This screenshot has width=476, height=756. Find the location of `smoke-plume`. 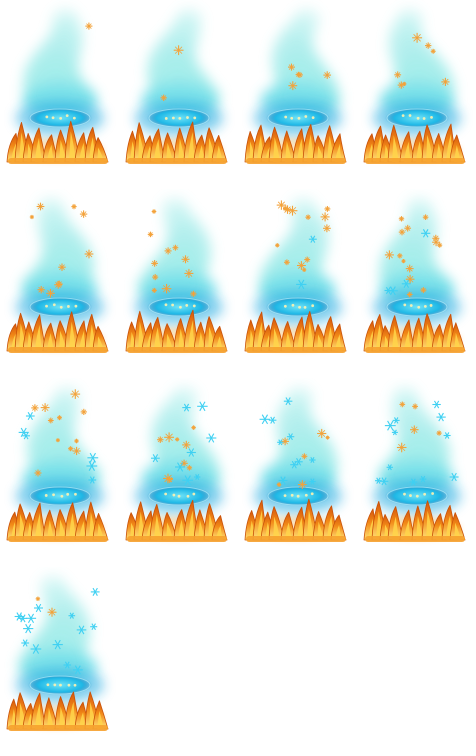

smoke-plume is located at coordinates (417, 63).